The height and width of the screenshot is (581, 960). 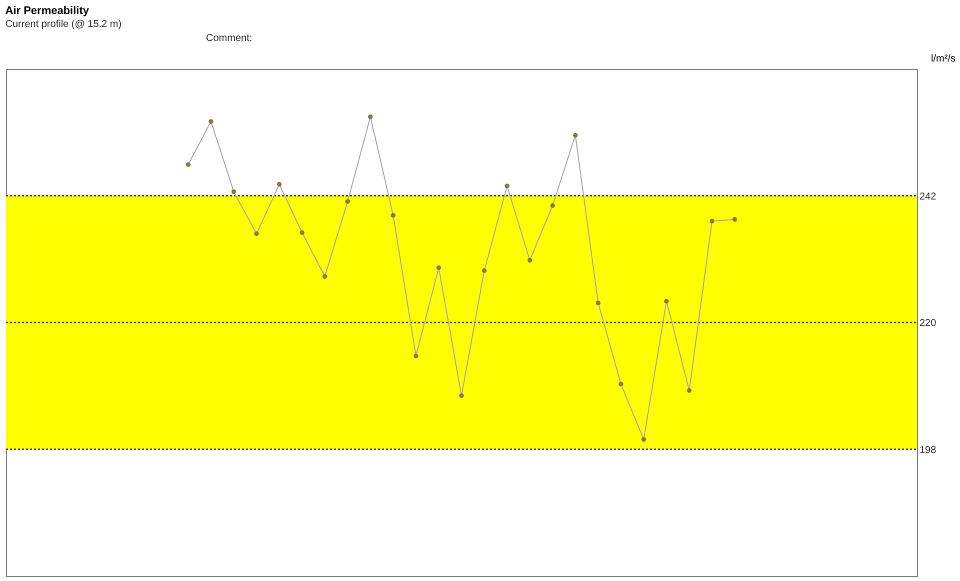 What do you see at coordinates (943, 59) in the screenshot?
I see `y-axis-title: l/m²/s` at bounding box center [943, 59].